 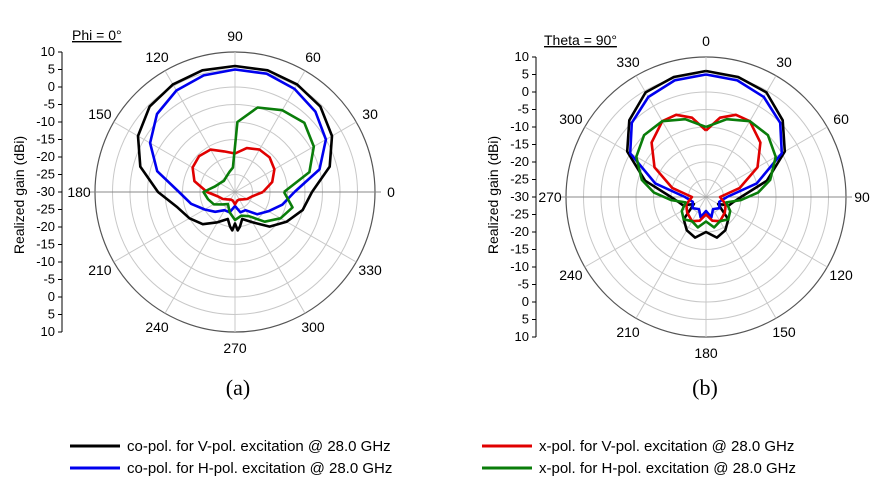 I want to click on chart-title: Phi = 0°, so click(x=97, y=35).